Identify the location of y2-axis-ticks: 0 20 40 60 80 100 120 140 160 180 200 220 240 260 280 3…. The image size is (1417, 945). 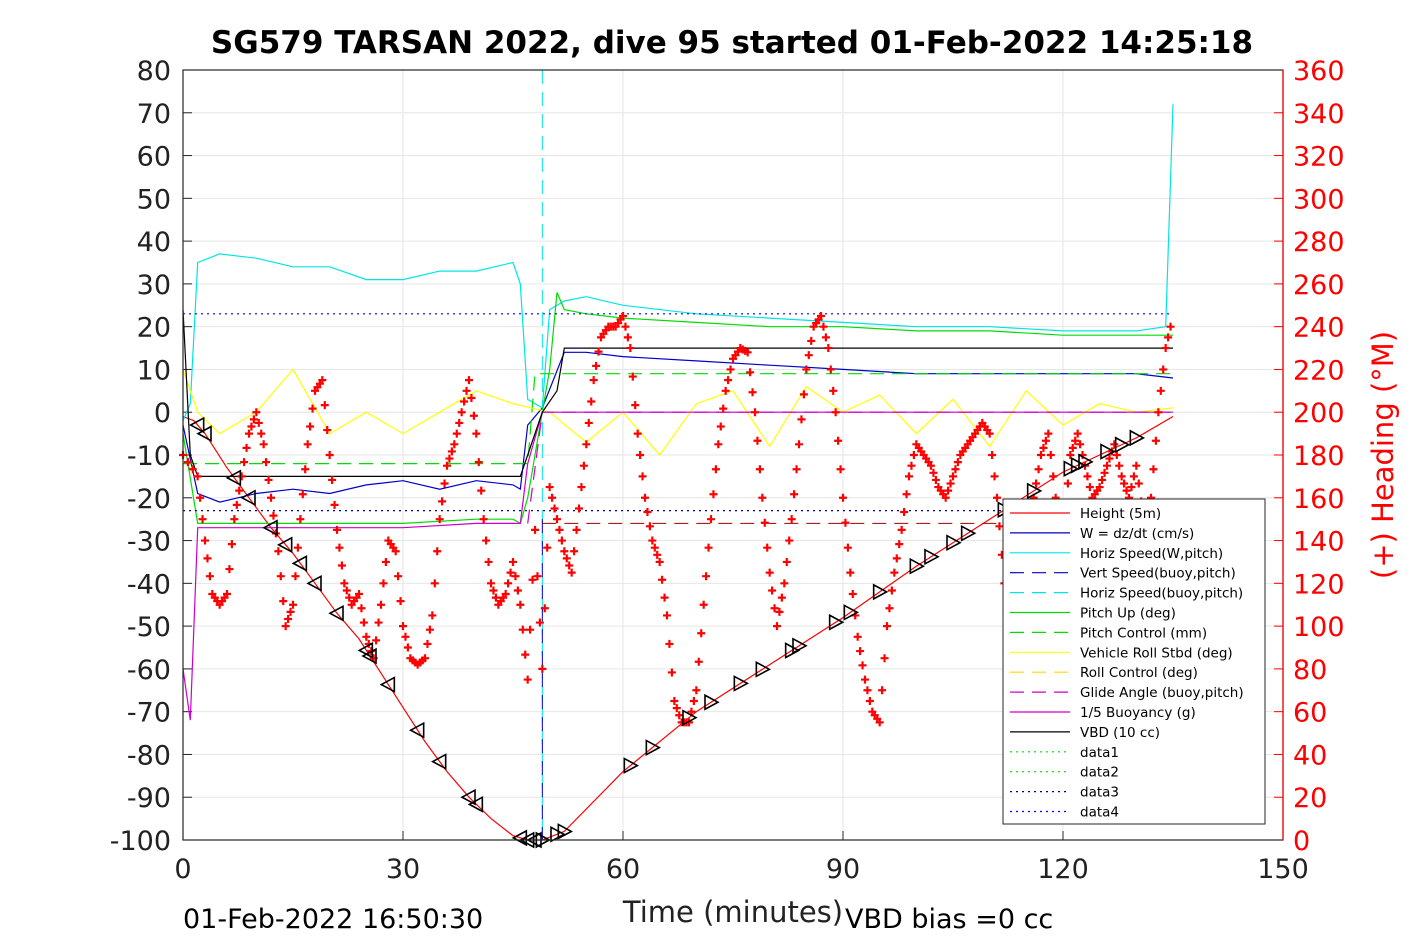
(1309, 456).